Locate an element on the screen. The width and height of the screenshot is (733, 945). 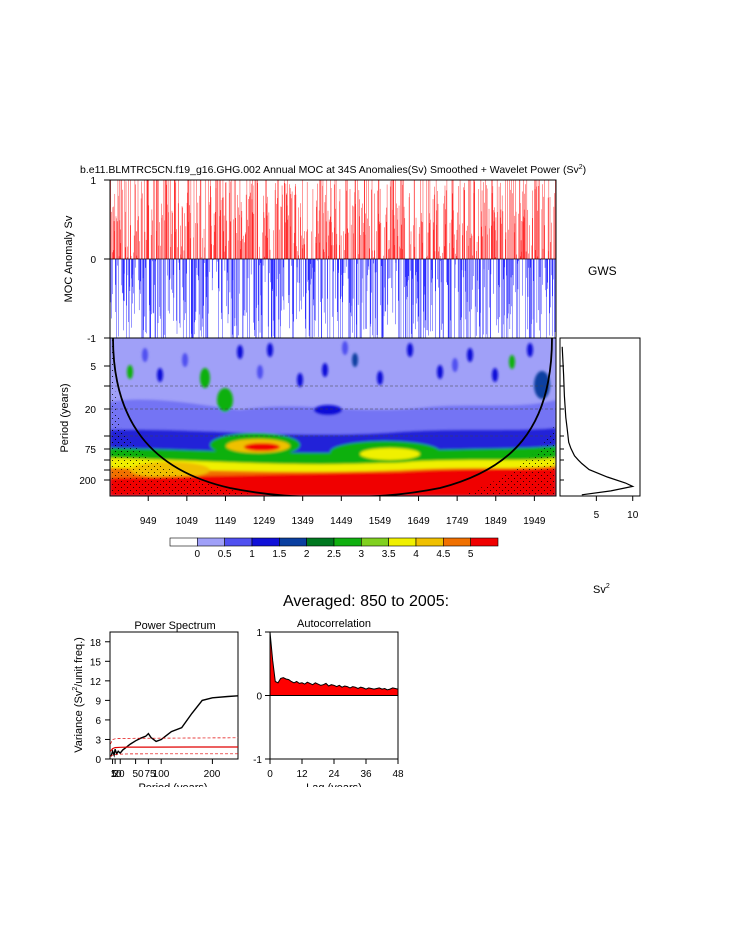
wavelet-x-tick-label: 1949 is located at coordinates (534, 521).